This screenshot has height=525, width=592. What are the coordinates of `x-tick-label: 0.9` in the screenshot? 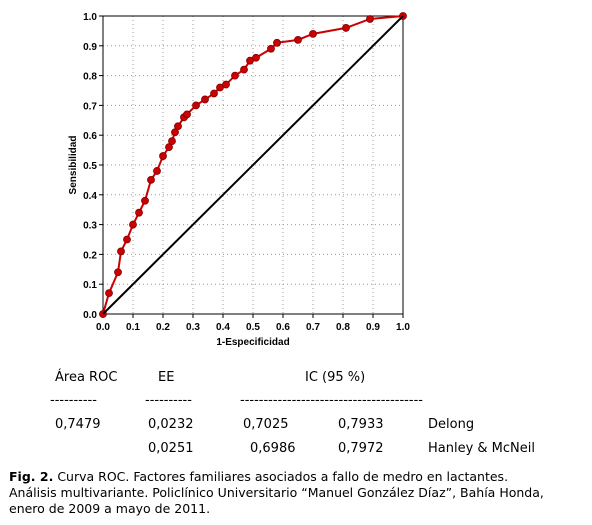 It's located at (373, 327).